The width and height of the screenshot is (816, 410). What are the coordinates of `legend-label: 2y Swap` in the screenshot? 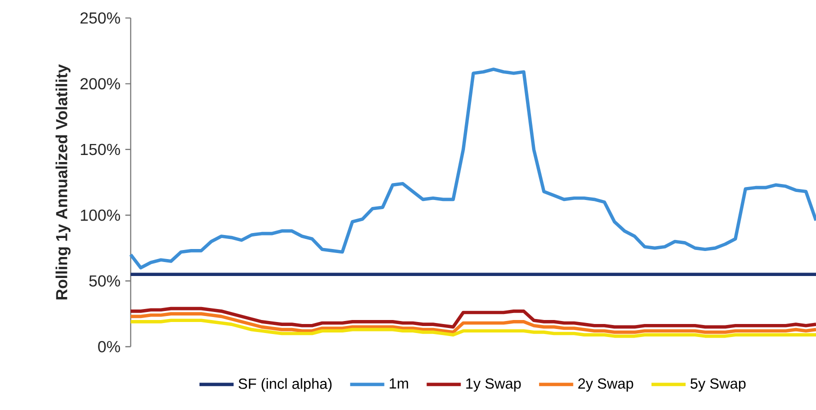 It's located at (606, 385).